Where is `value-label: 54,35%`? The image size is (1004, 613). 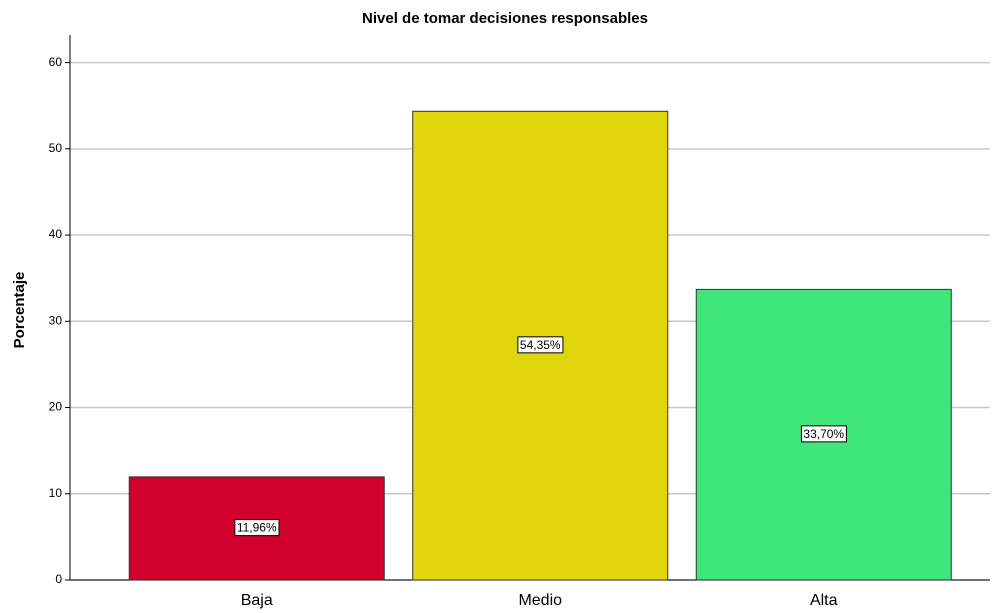 value-label: 54,35% is located at coordinates (540, 345).